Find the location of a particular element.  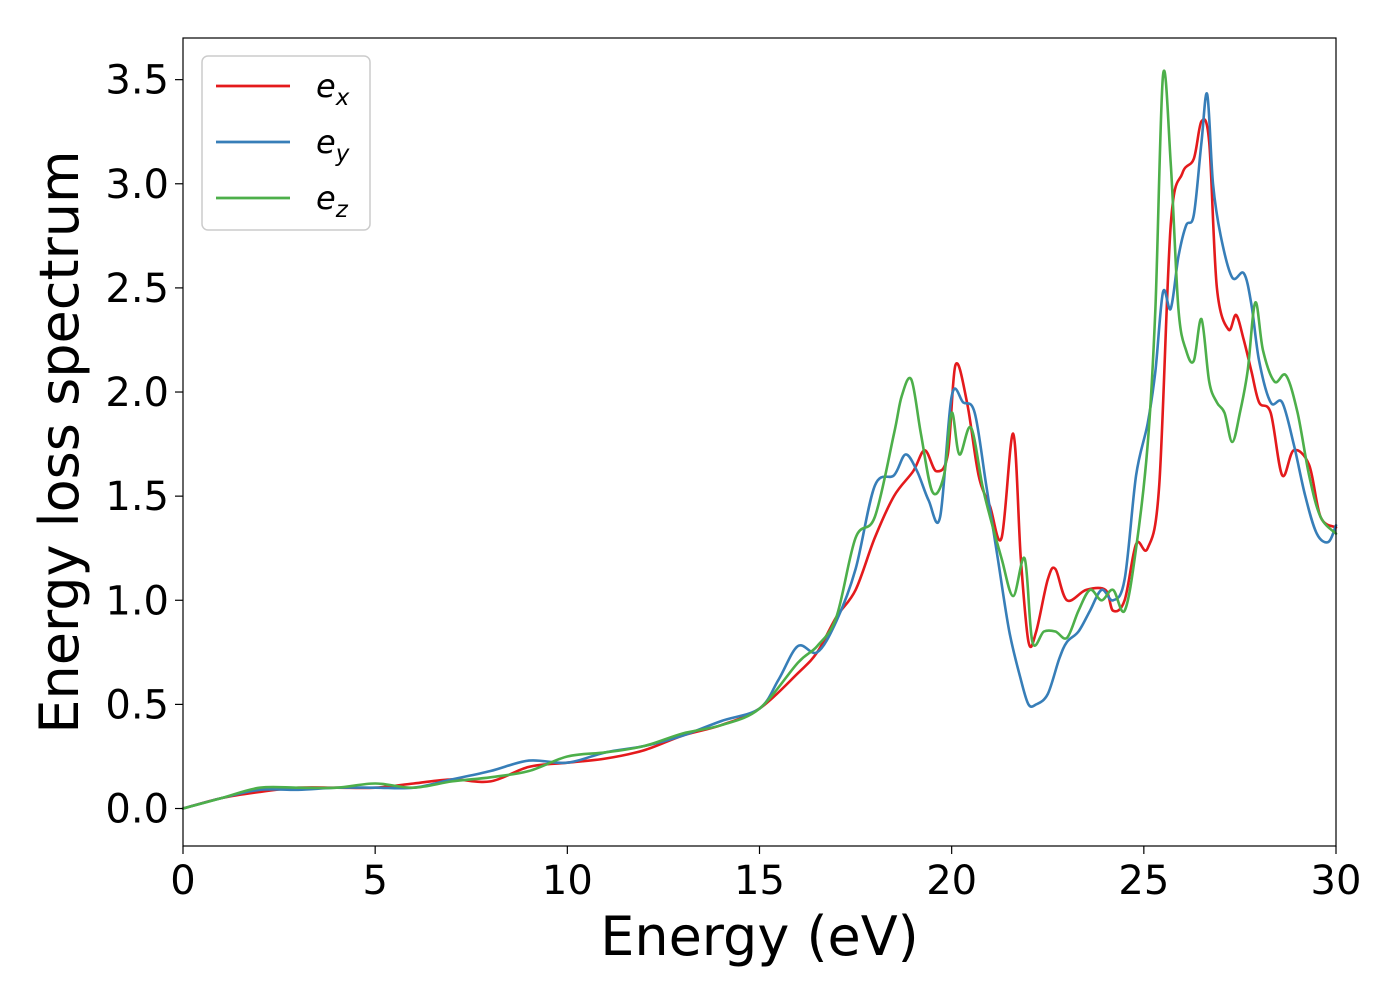

legend: ex ey ez is located at coordinates (286, 143).